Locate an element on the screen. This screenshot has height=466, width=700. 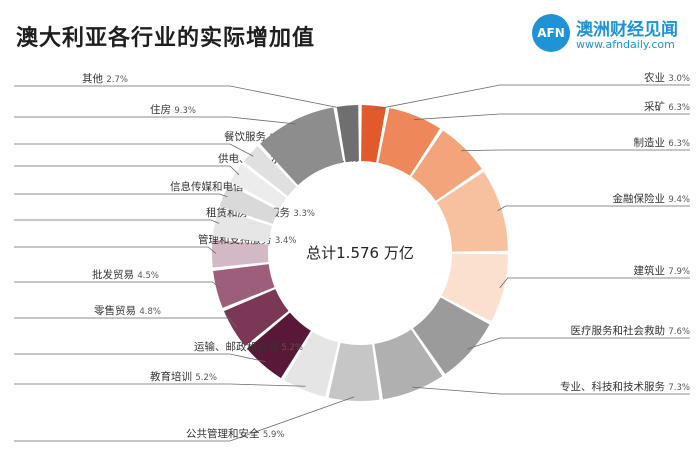
slice-label: 建筑业 7.9% is located at coordinates (662, 270).